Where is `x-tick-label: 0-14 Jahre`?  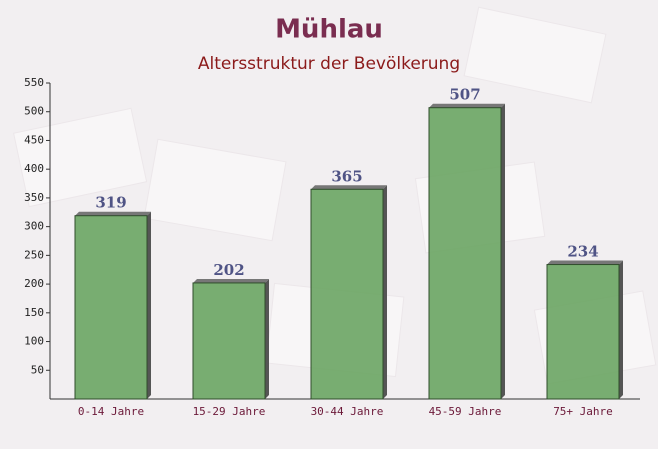 x-tick-label: 0-14 Jahre is located at coordinates (111, 411).